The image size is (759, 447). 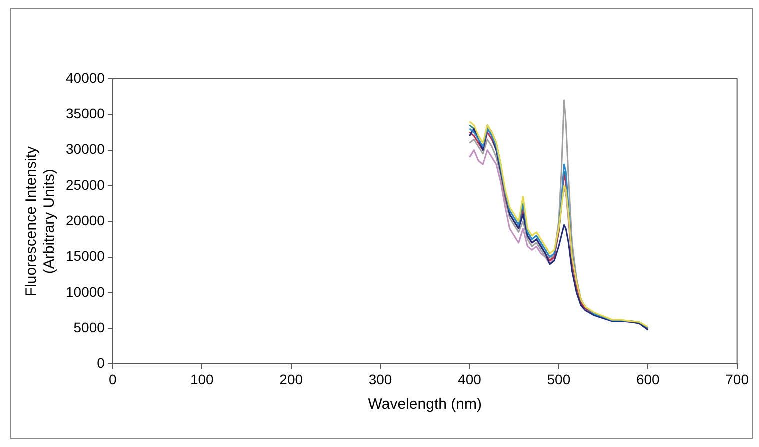 What do you see at coordinates (380, 379) in the screenshot?
I see `x-tick-label: 300` at bounding box center [380, 379].